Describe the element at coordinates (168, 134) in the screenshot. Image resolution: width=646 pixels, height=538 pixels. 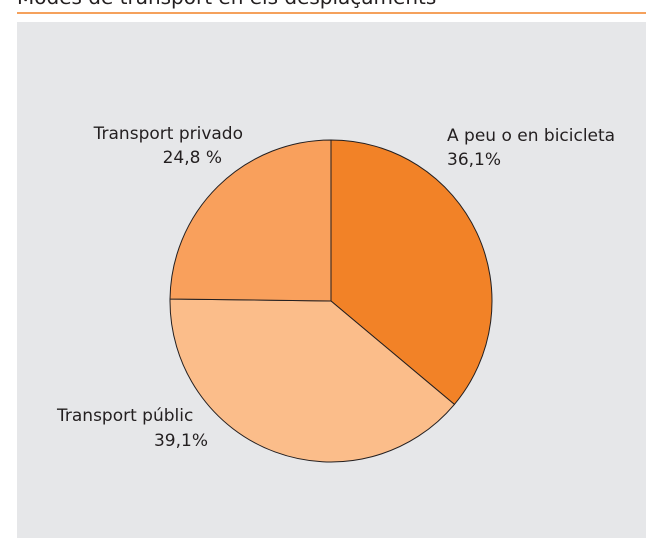
I see `slice-label: Transport privado` at that location.